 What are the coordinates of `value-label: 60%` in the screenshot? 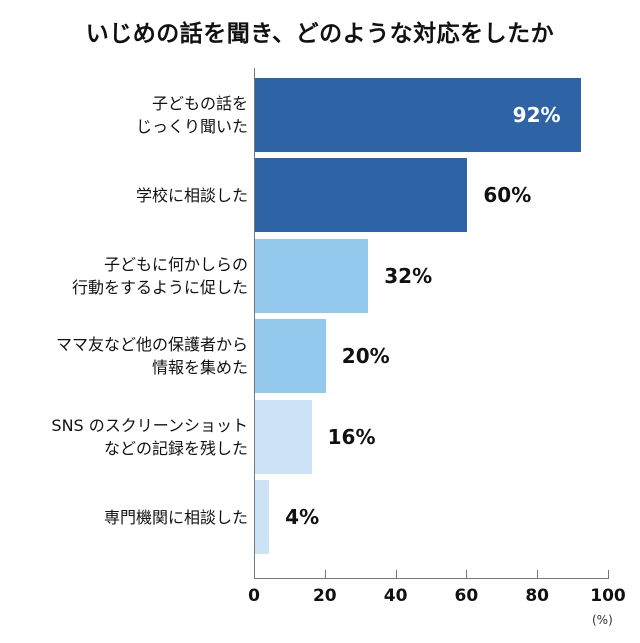 It's located at (507, 195).